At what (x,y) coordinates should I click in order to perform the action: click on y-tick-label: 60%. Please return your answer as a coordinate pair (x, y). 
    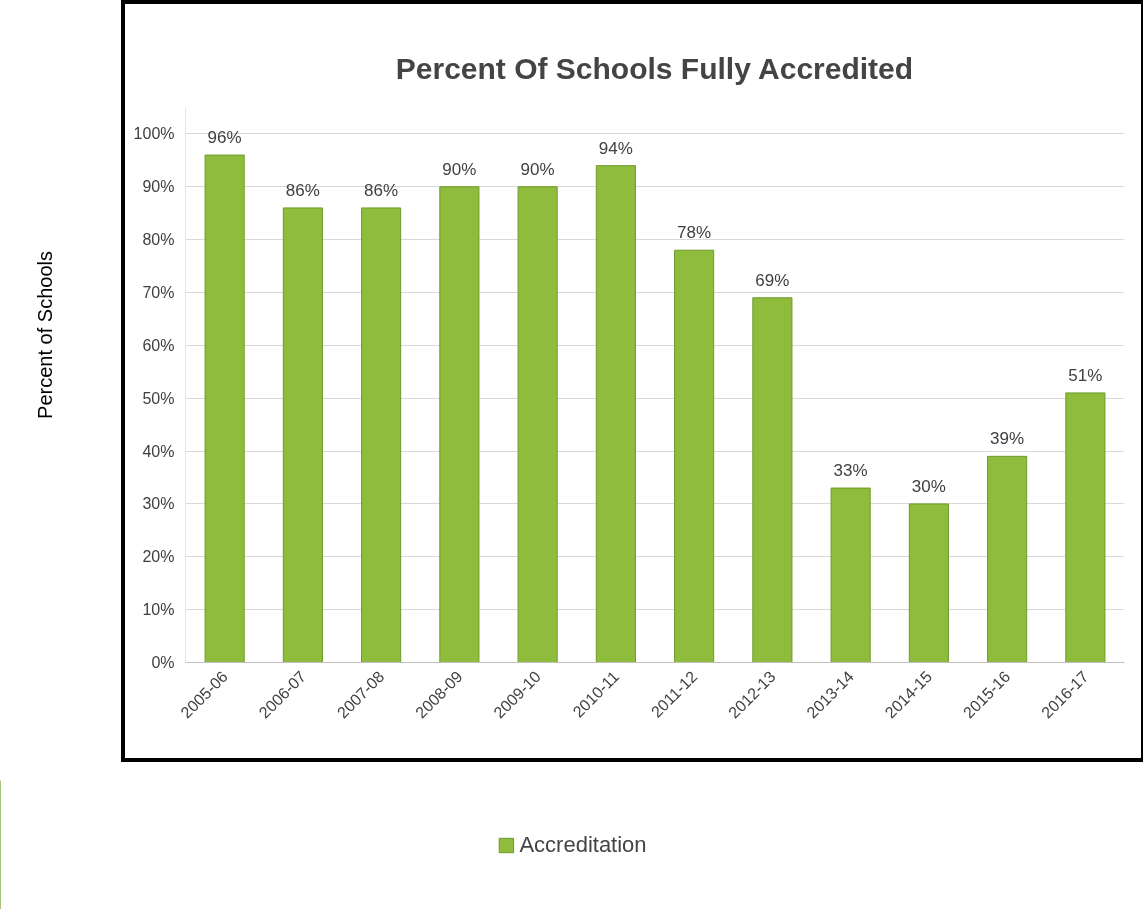
    Looking at the image, I should click on (158, 345).